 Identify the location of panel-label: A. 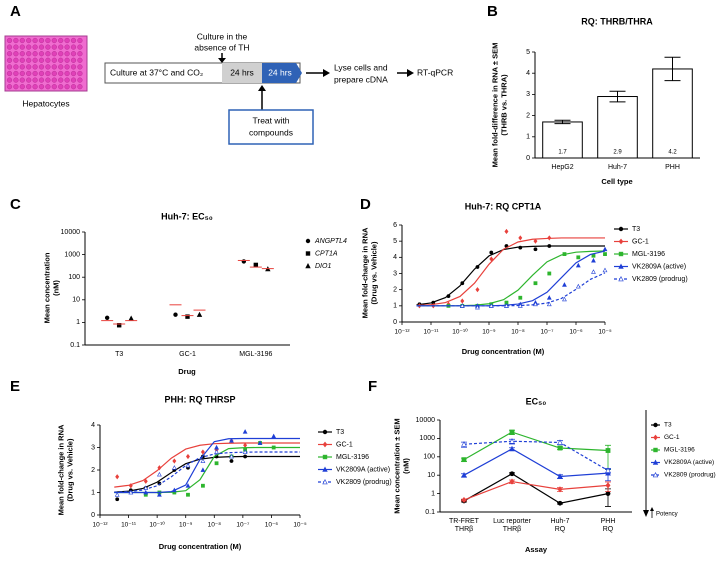
(15, 11).